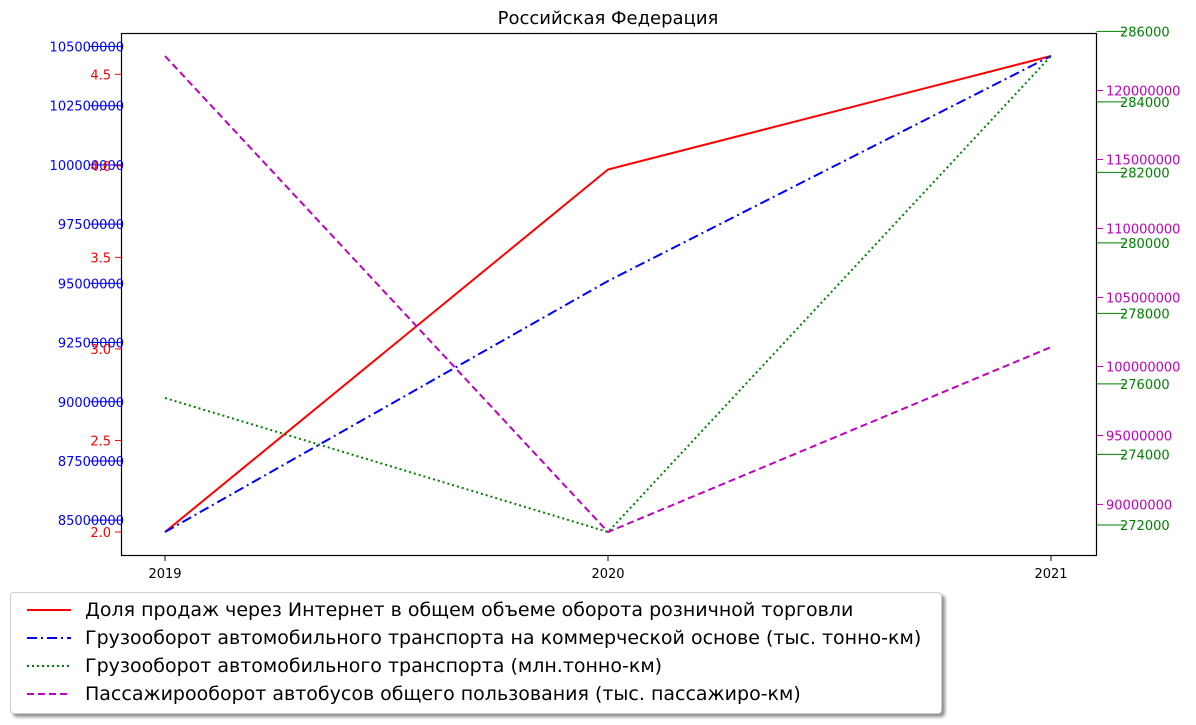 The image size is (1196, 725). What do you see at coordinates (1145, 314) in the screenshot?
I see `y-tick-label: 278000` at bounding box center [1145, 314].